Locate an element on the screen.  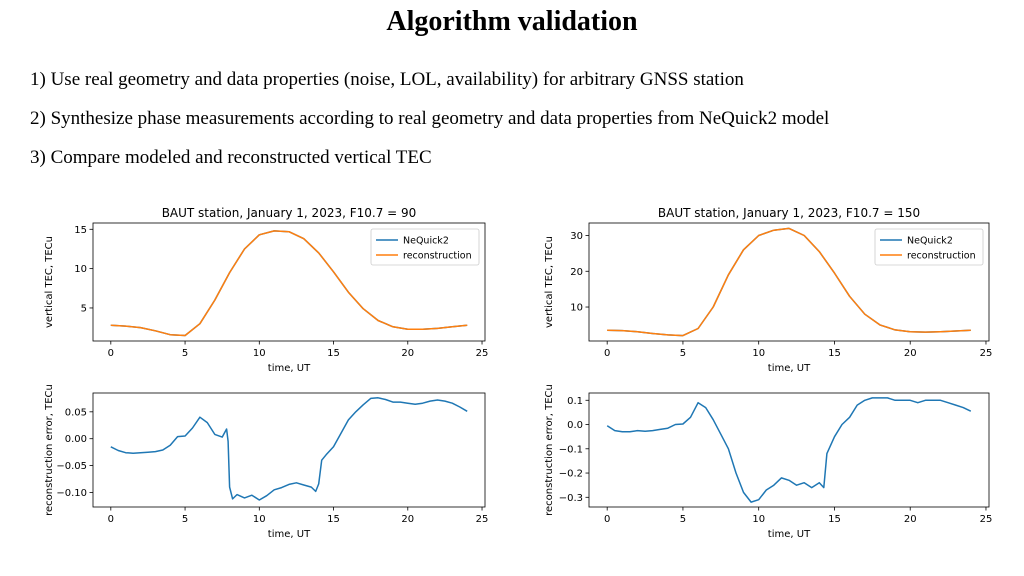
slide-title: Algorithm validation is located at coordinates (512, 21).